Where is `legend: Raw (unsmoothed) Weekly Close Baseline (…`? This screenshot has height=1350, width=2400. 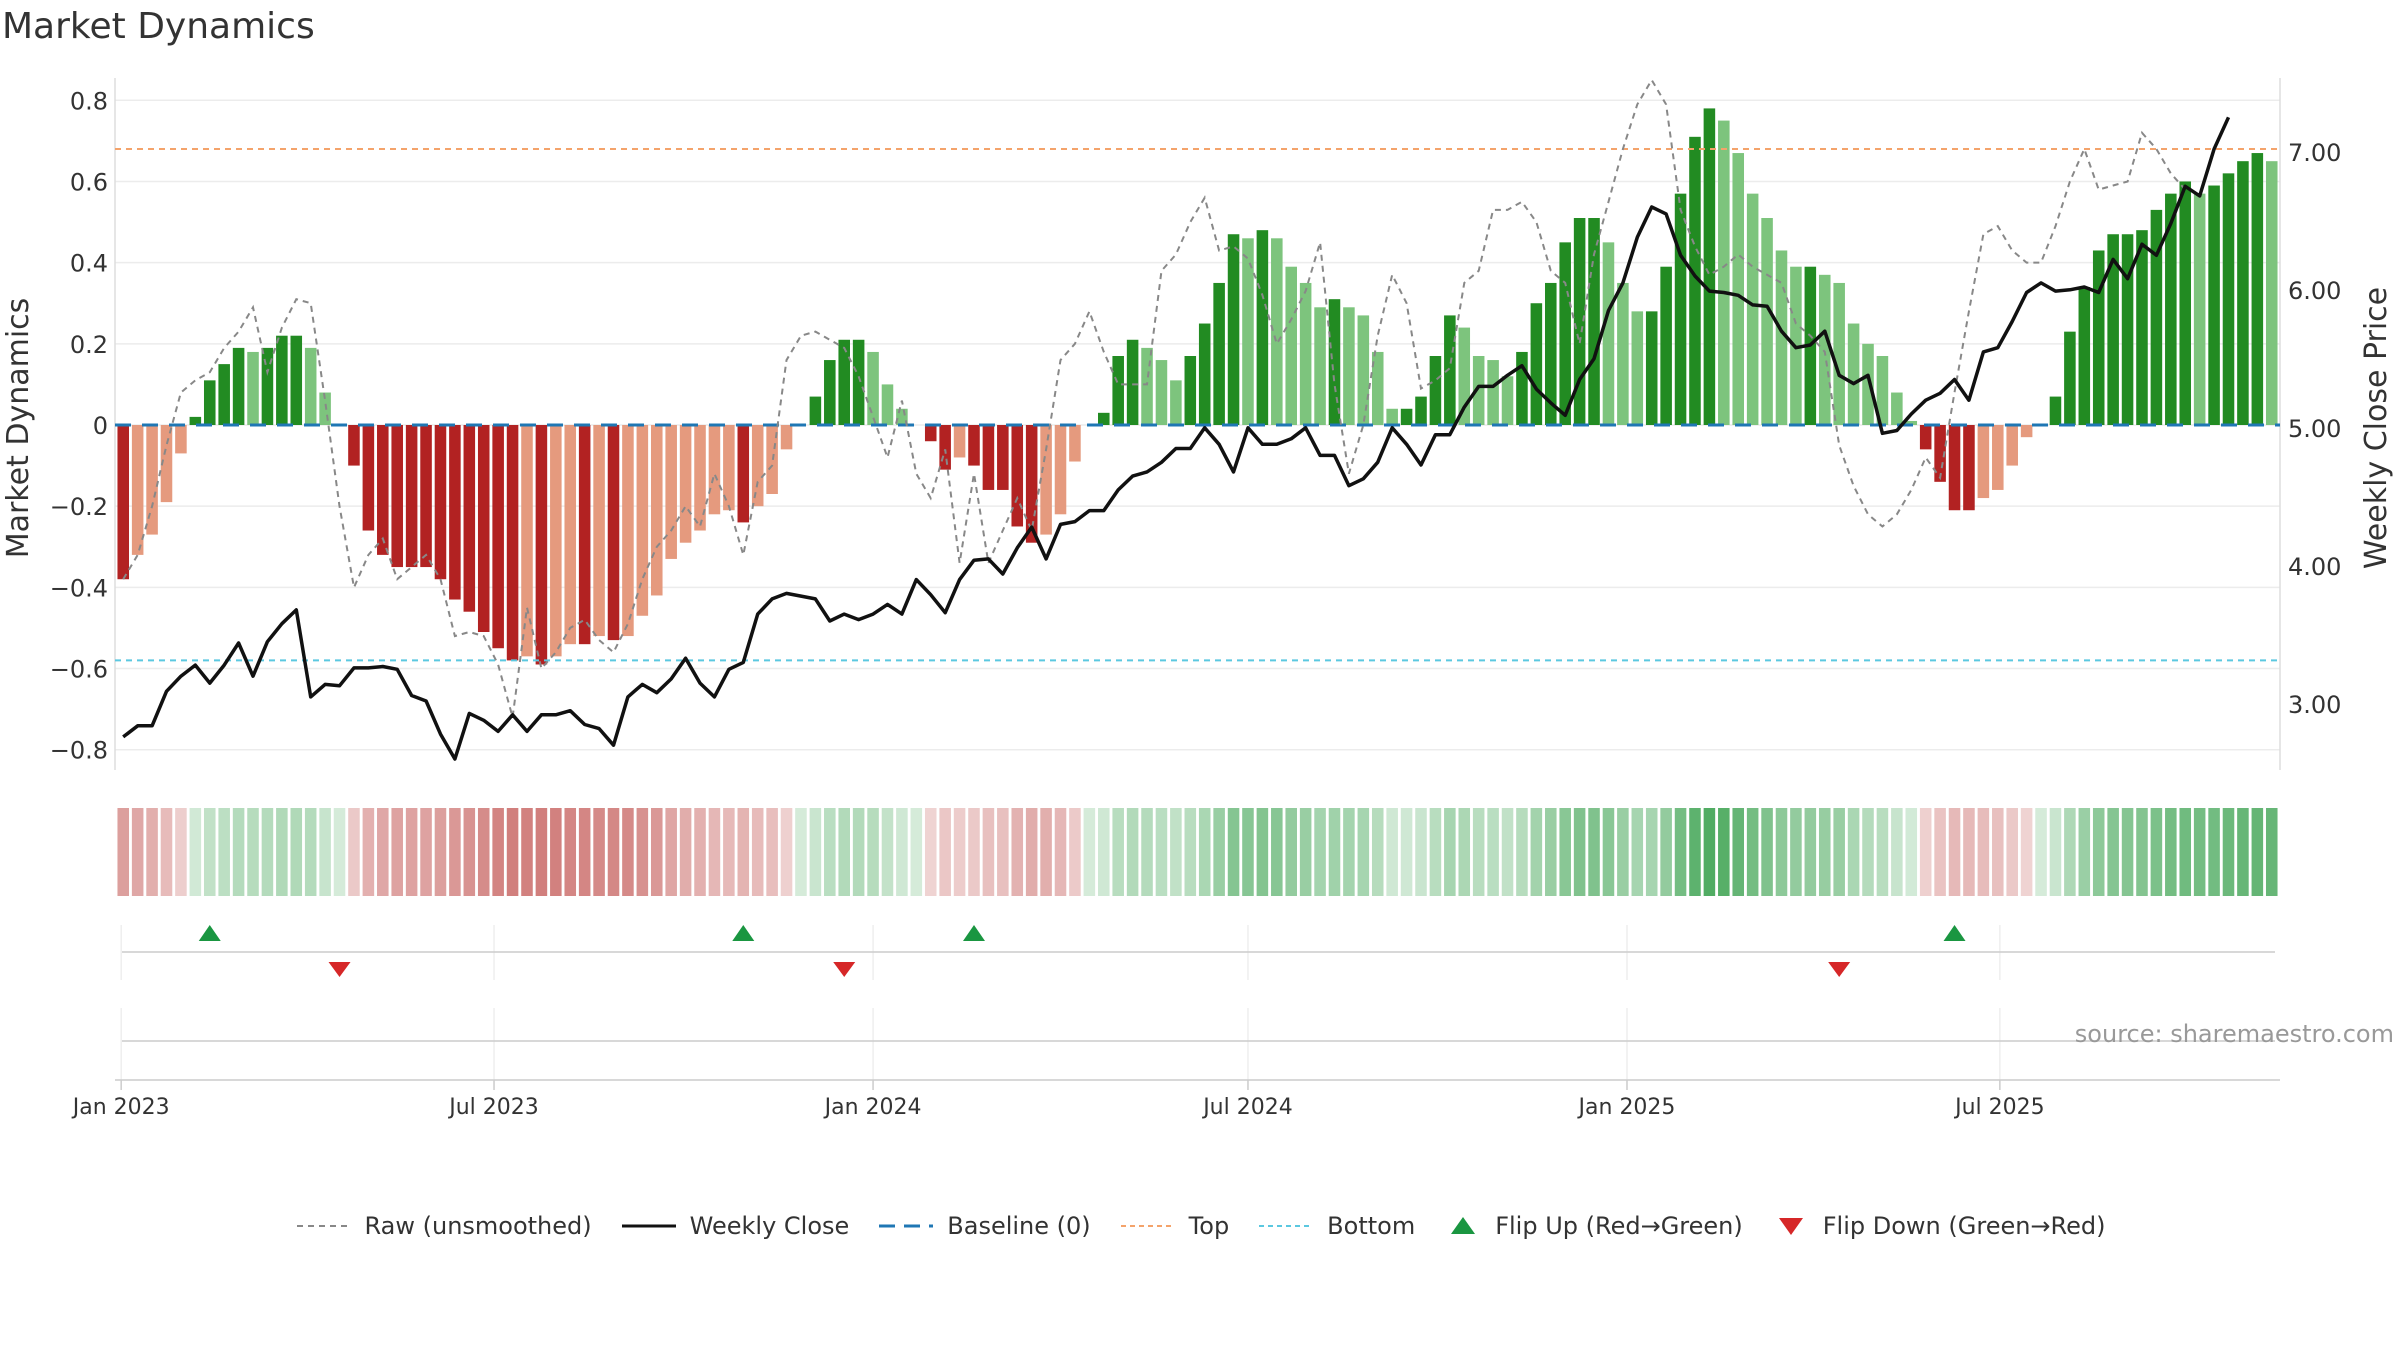
legend: Raw (unsmoothed) Weekly Close Baseline (… is located at coordinates (1200, 1226).